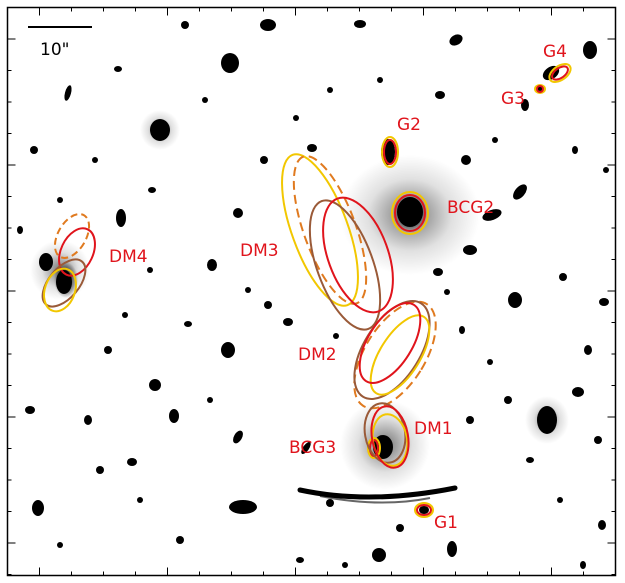  What do you see at coordinates (312, 448) in the screenshot?
I see `label-bcg3: BCG3` at bounding box center [312, 448].